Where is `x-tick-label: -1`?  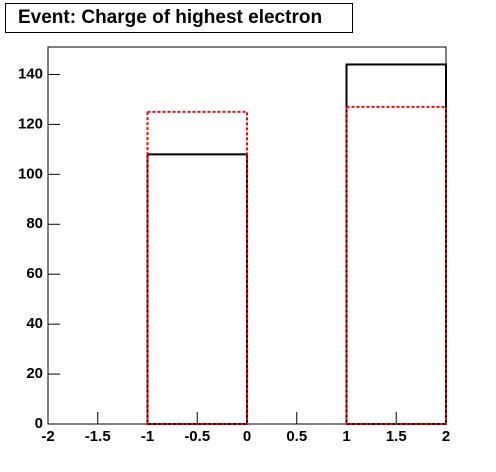 x-tick-label: -1 is located at coordinates (147, 436).